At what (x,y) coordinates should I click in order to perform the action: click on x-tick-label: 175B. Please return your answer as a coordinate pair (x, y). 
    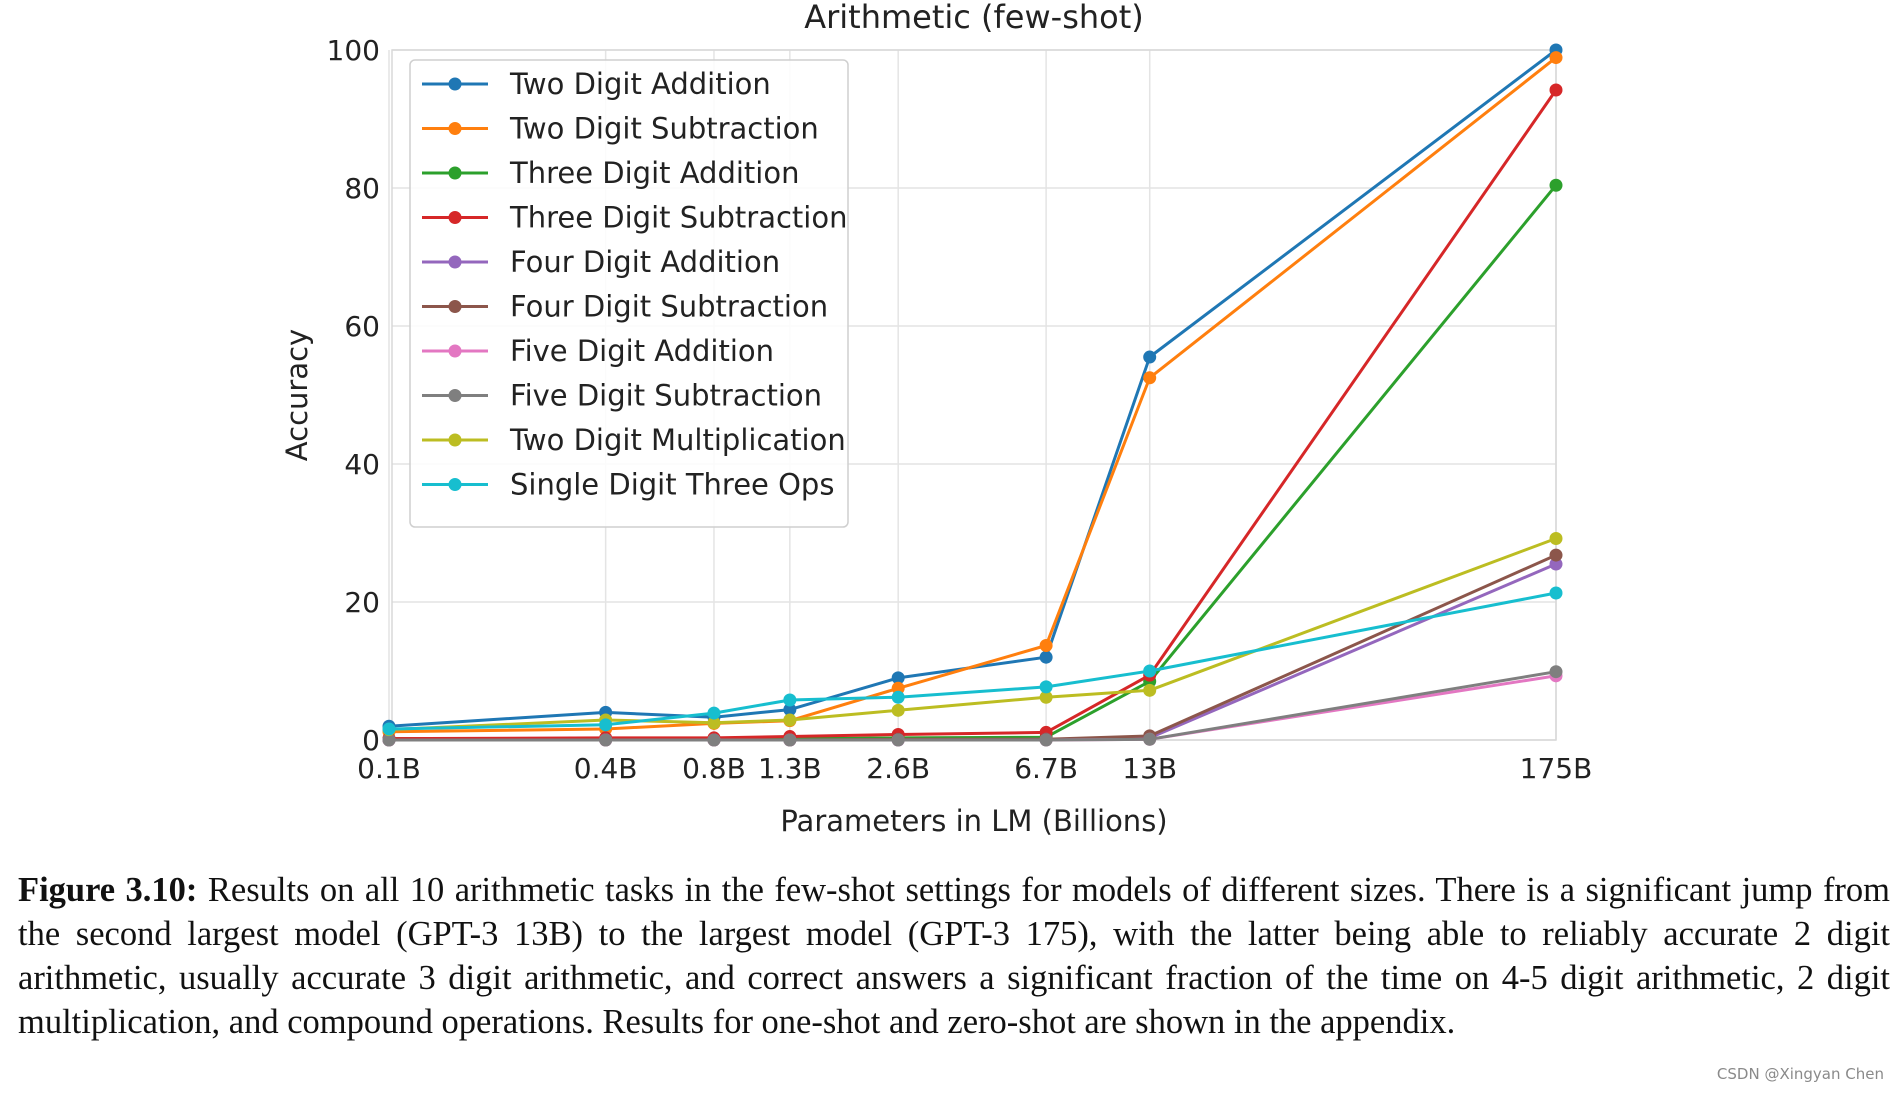
    Looking at the image, I should click on (1556, 768).